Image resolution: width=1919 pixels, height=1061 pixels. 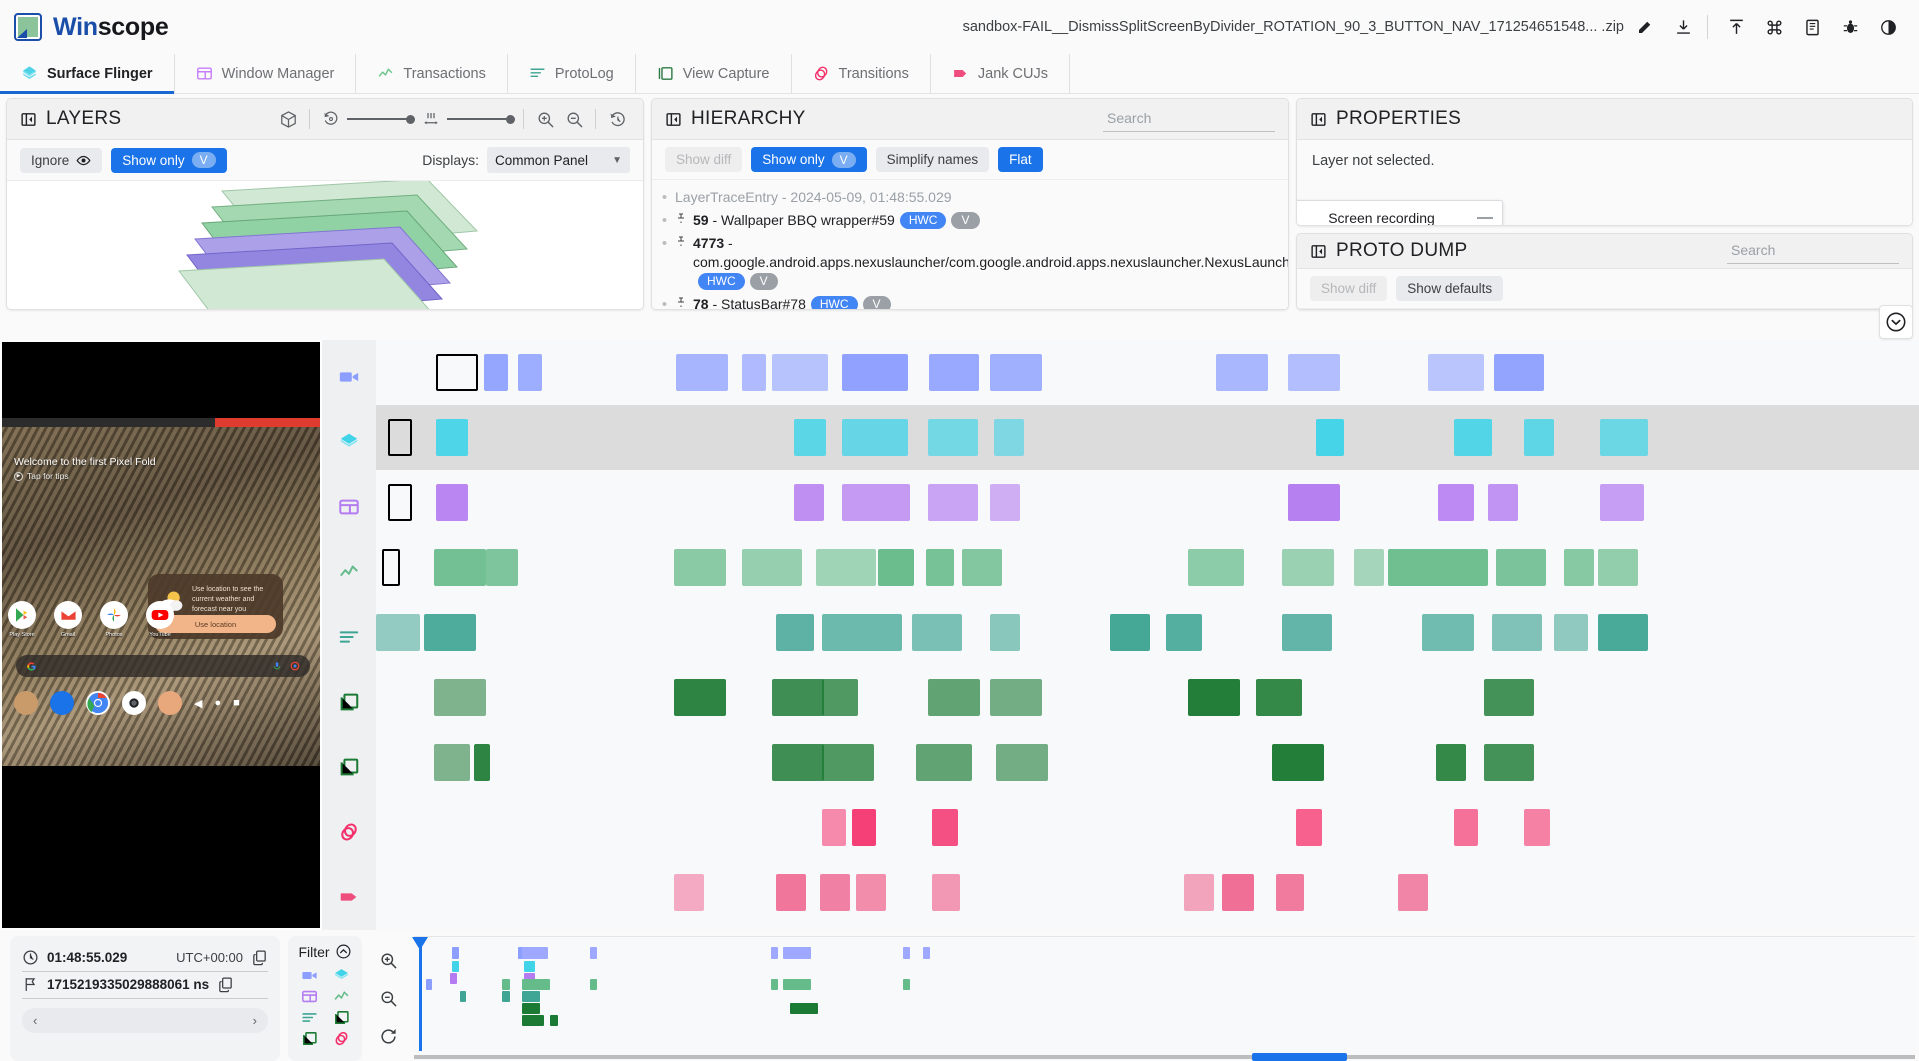 What do you see at coordinates (388, 1036) in the screenshot?
I see `reset-zoom-icon` at bounding box center [388, 1036].